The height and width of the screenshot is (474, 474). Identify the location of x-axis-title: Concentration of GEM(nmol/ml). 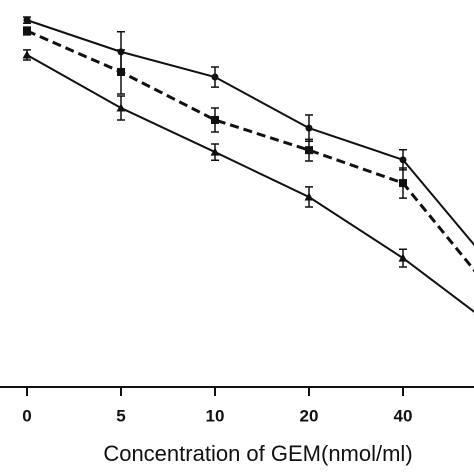
(257, 453).